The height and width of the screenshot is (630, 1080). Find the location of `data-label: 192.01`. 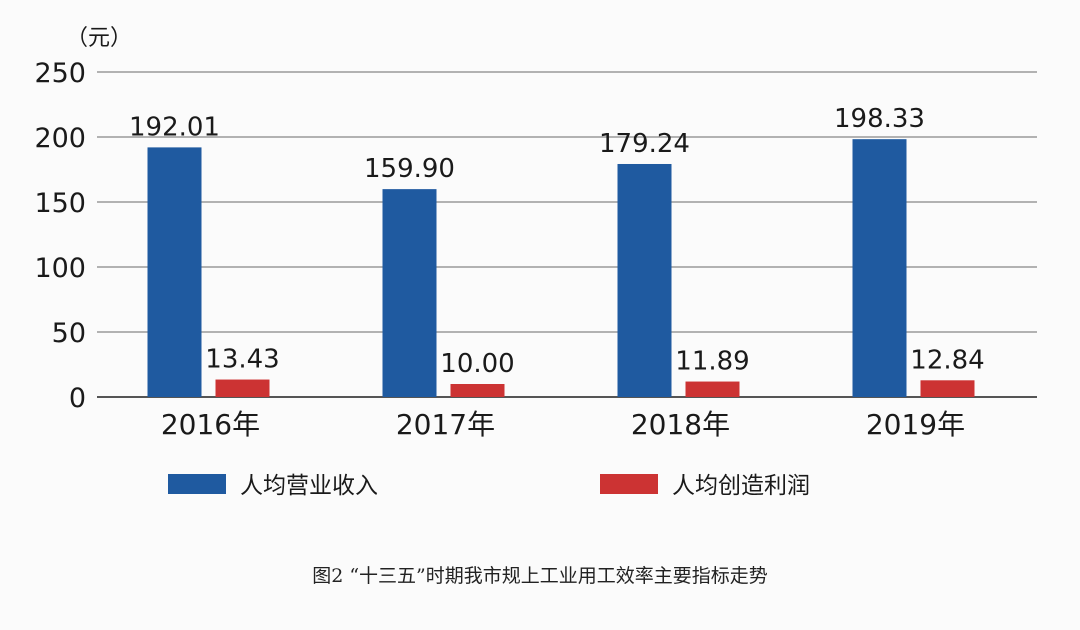

data-label: 192.01 is located at coordinates (174, 127).